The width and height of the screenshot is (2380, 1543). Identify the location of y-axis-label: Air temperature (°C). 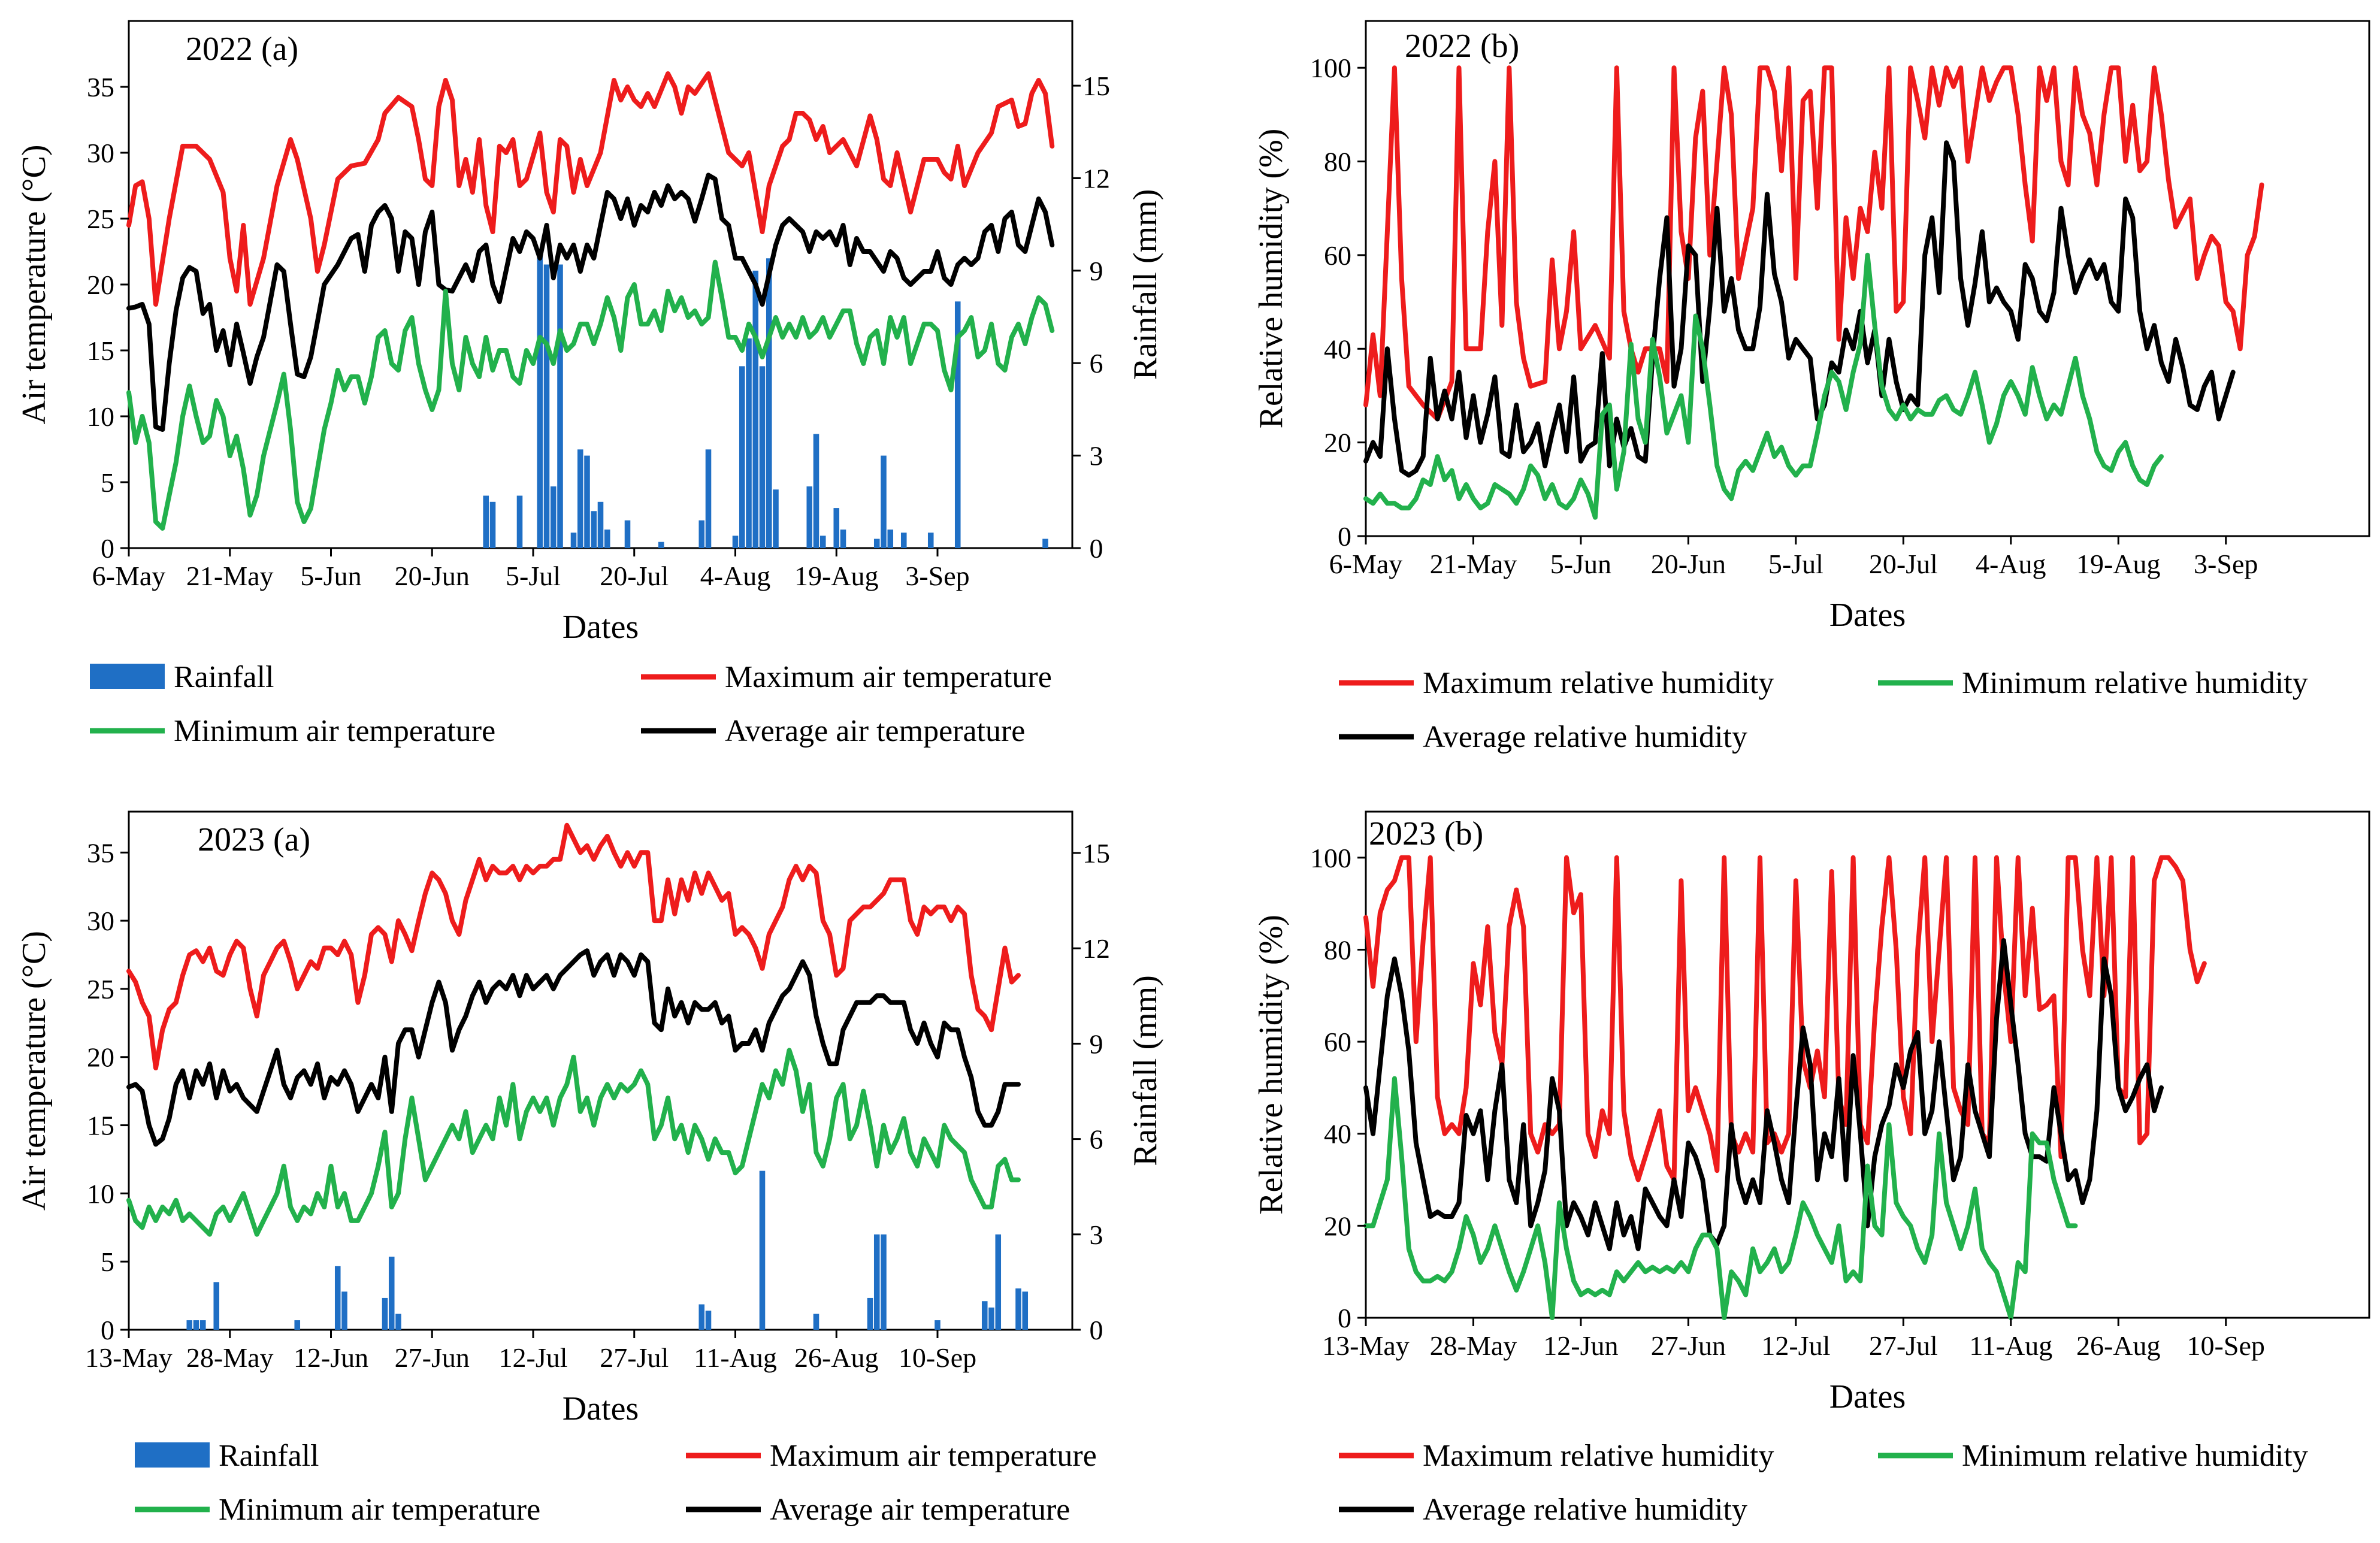
(35, 284).